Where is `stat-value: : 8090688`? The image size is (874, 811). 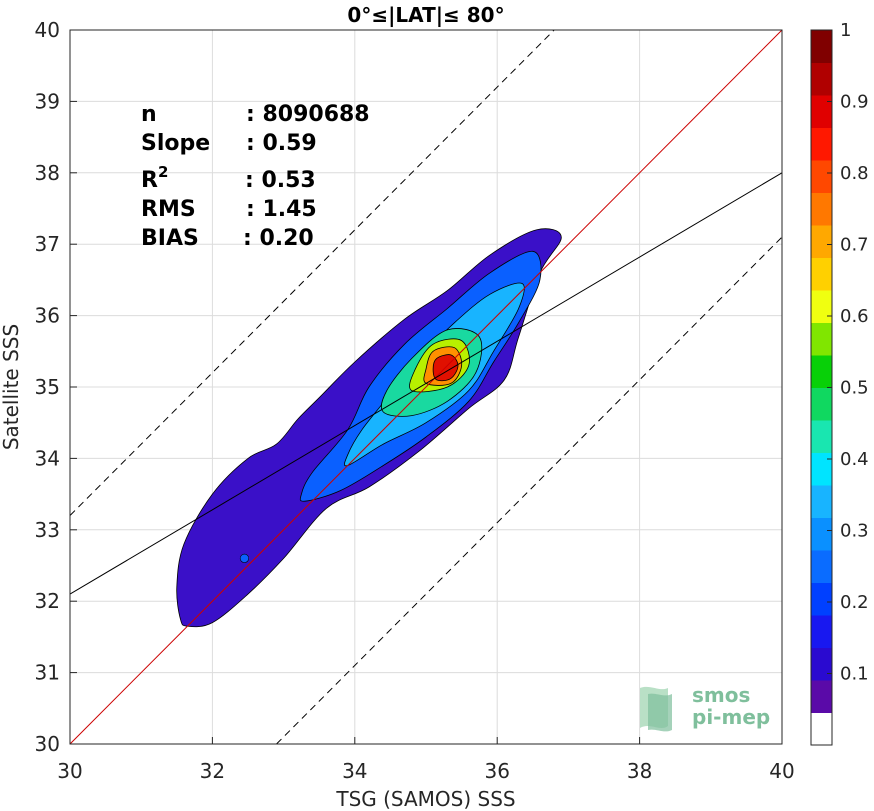
stat-value: : 8090688 is located at coordinates (308, 114).